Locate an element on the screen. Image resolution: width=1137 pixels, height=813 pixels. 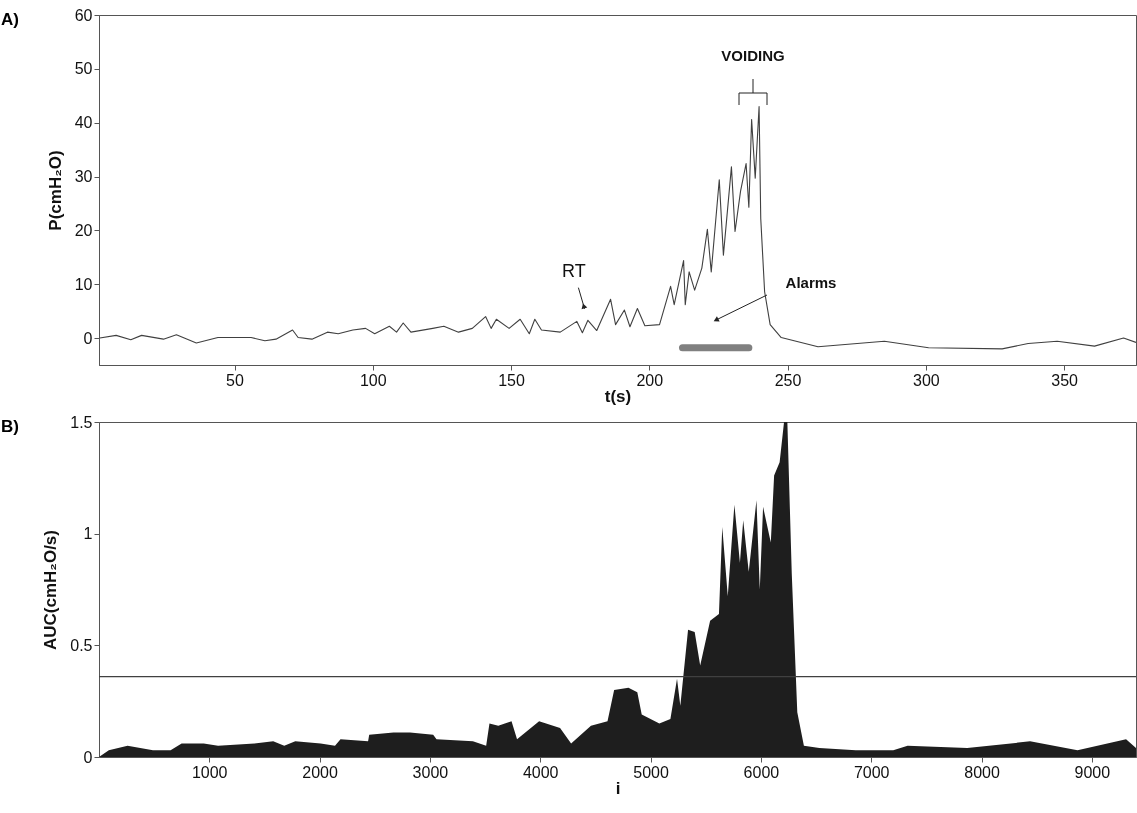
y-tick-label: 60 is located at coordinates (83, 15).